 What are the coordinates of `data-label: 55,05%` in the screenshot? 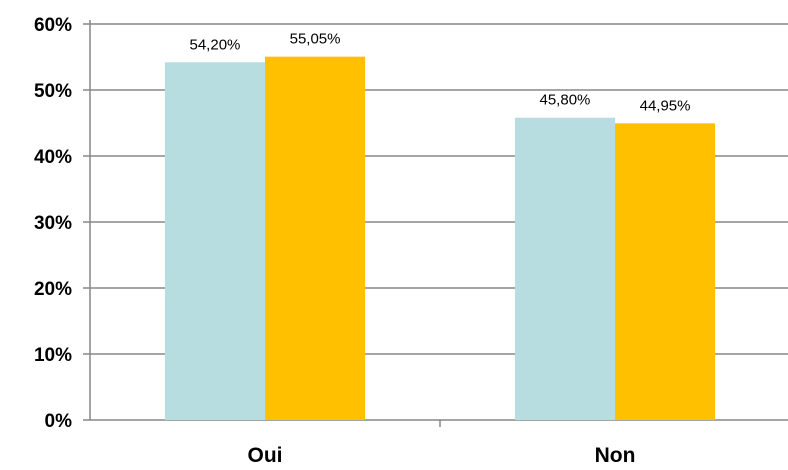 It's located at (315, 39).